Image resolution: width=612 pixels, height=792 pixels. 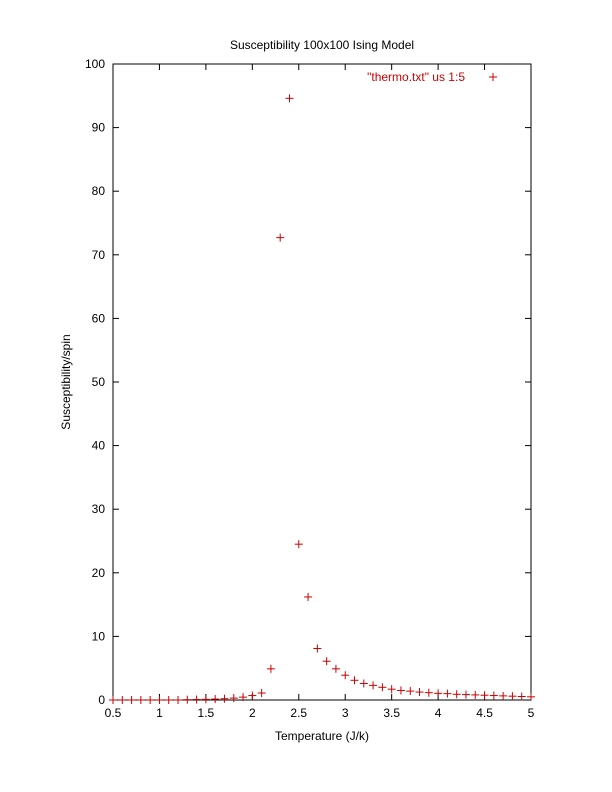 I want to click on y-axis-label: Susceptibility/spin, so click(x=66, y=381).